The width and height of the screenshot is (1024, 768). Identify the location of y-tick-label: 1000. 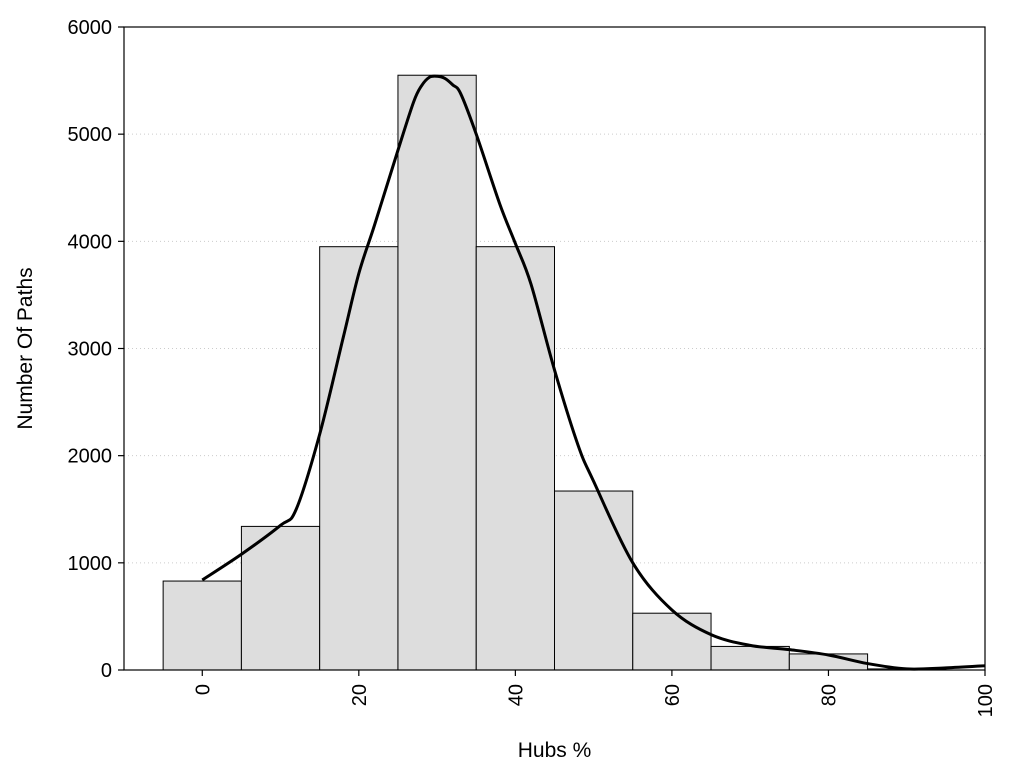
(90, 564).